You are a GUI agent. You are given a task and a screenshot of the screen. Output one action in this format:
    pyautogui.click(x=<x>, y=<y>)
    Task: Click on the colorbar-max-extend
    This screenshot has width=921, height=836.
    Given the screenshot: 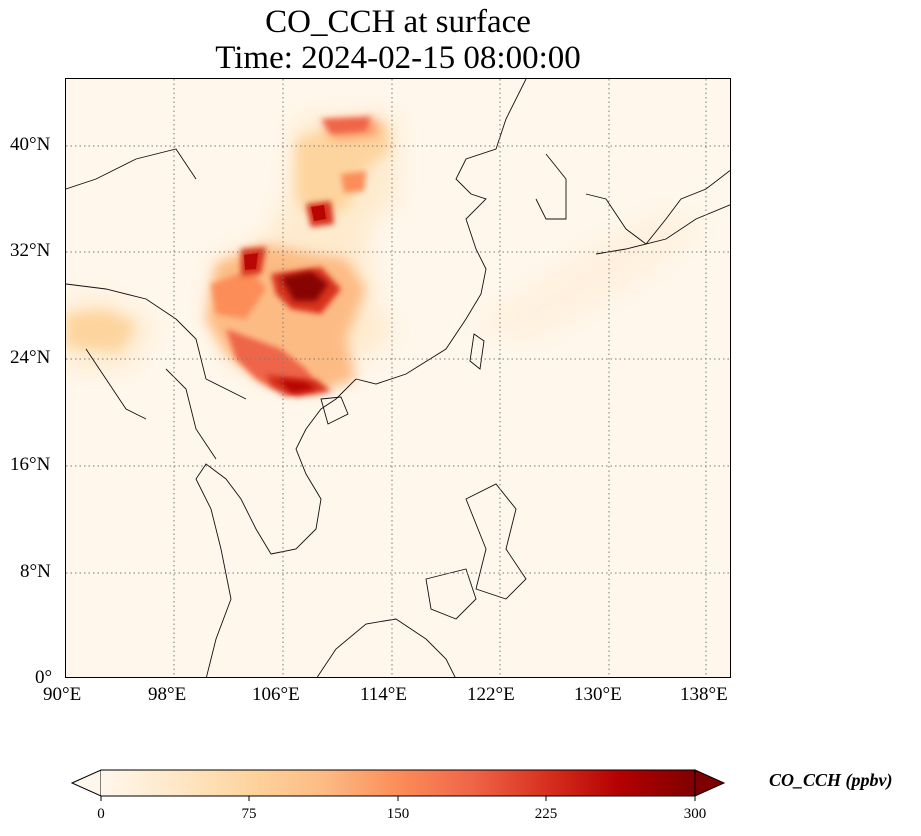 What is the action you would take?
    pyautogui.click(x=710, y=783)
    